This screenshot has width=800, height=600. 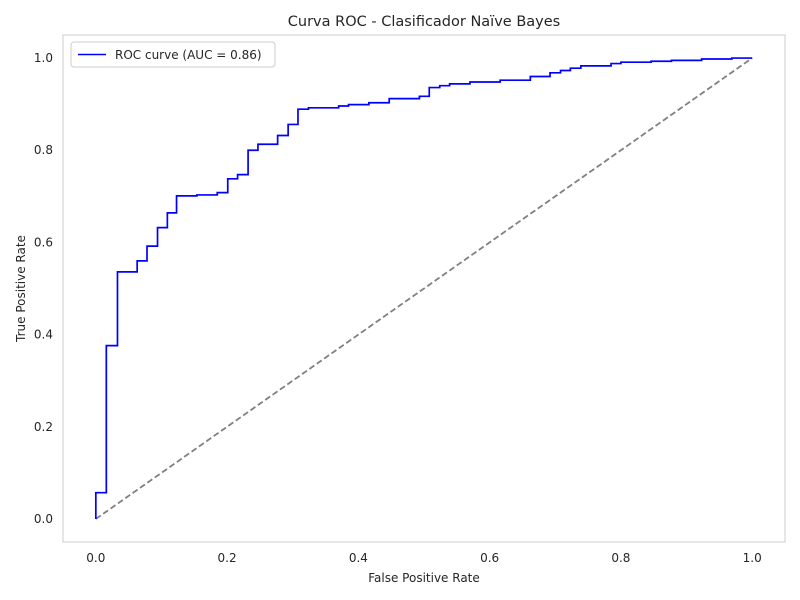 What do you see at coordinates (43, 58) in the screenshot?
I see `y-tick-label: 1.0` at bounding box center [43, 58].